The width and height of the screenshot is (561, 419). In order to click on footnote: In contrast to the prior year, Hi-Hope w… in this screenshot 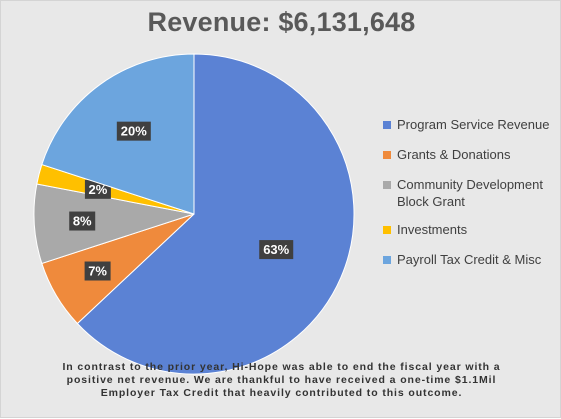, I will do `click(281, 380)`.